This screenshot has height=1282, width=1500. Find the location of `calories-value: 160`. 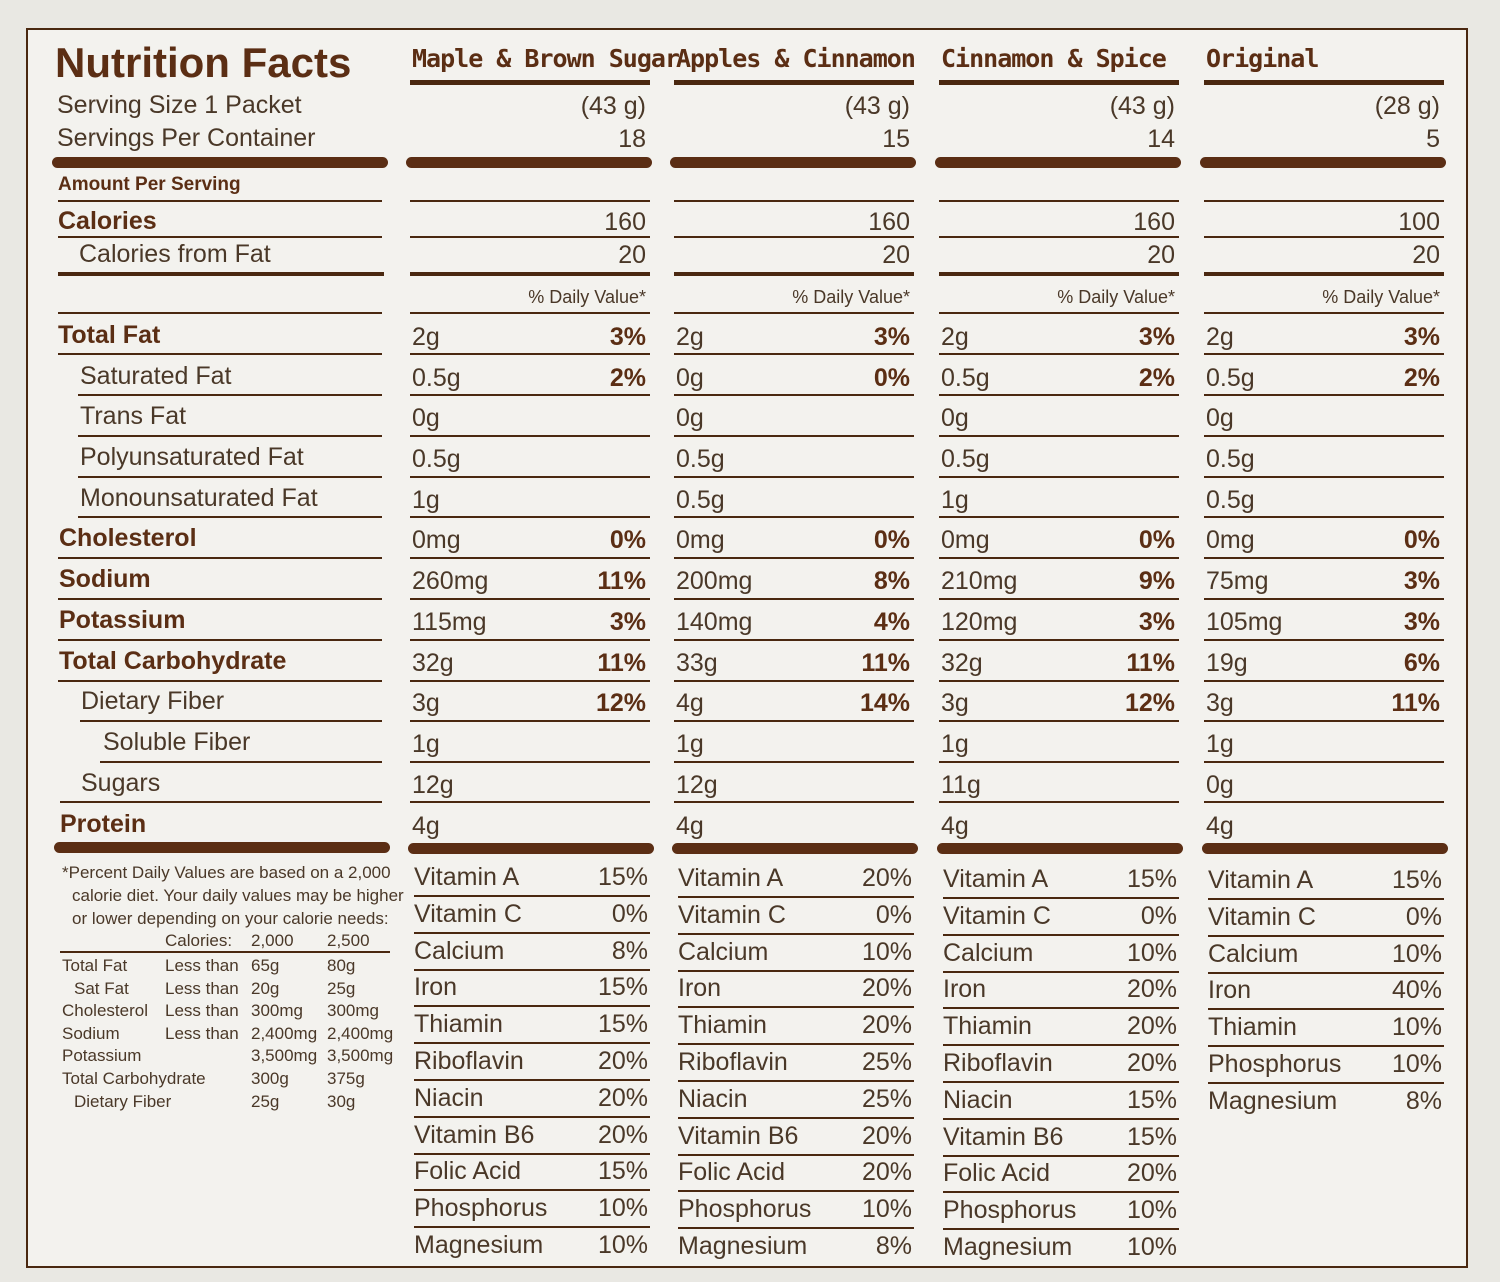

calories-value: 160 is located at coordinates (1154, 222).